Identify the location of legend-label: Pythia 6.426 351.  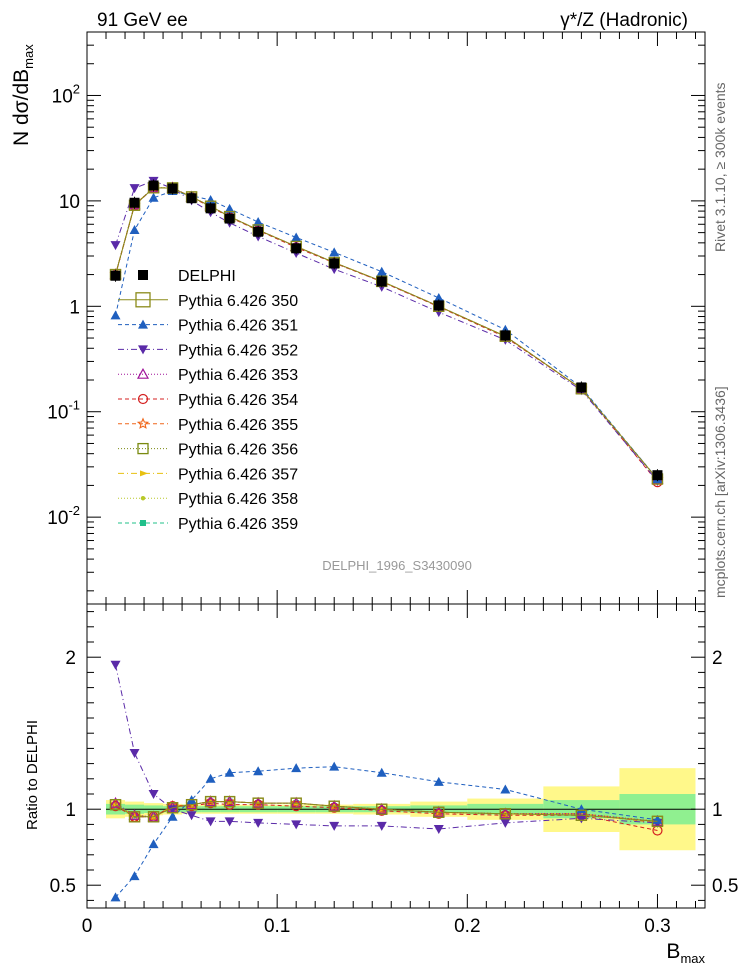
(238, 326).